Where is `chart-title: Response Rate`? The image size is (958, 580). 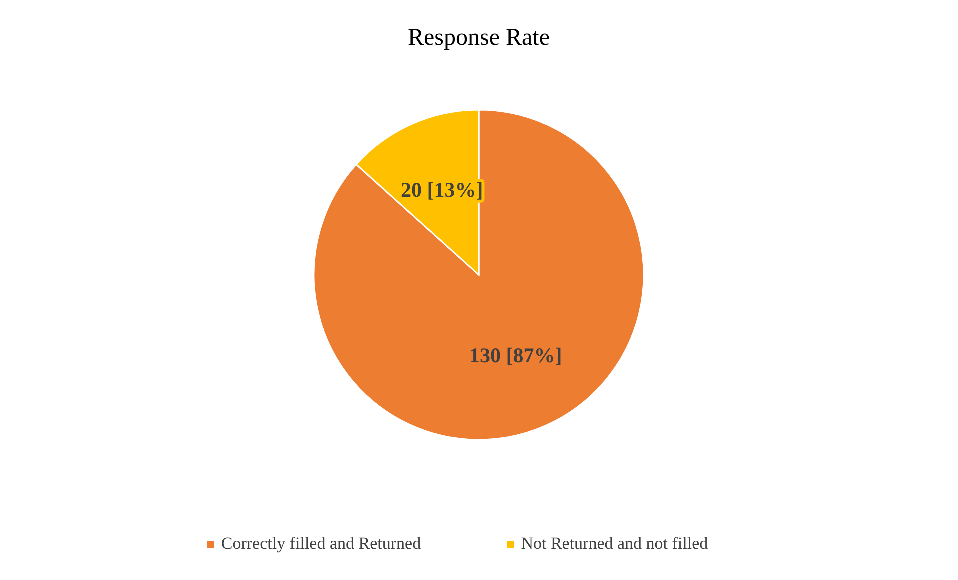
chart-title: Response Rate is located at coordinates (479, 38).